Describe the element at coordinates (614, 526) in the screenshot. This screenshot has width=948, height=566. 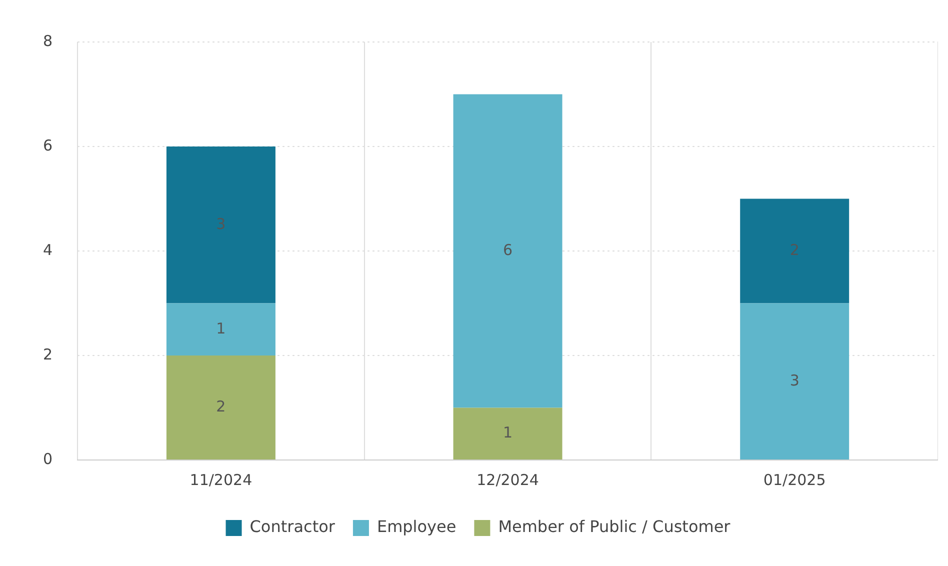
I see `legend-label: Member of Public / Customer` at that location.